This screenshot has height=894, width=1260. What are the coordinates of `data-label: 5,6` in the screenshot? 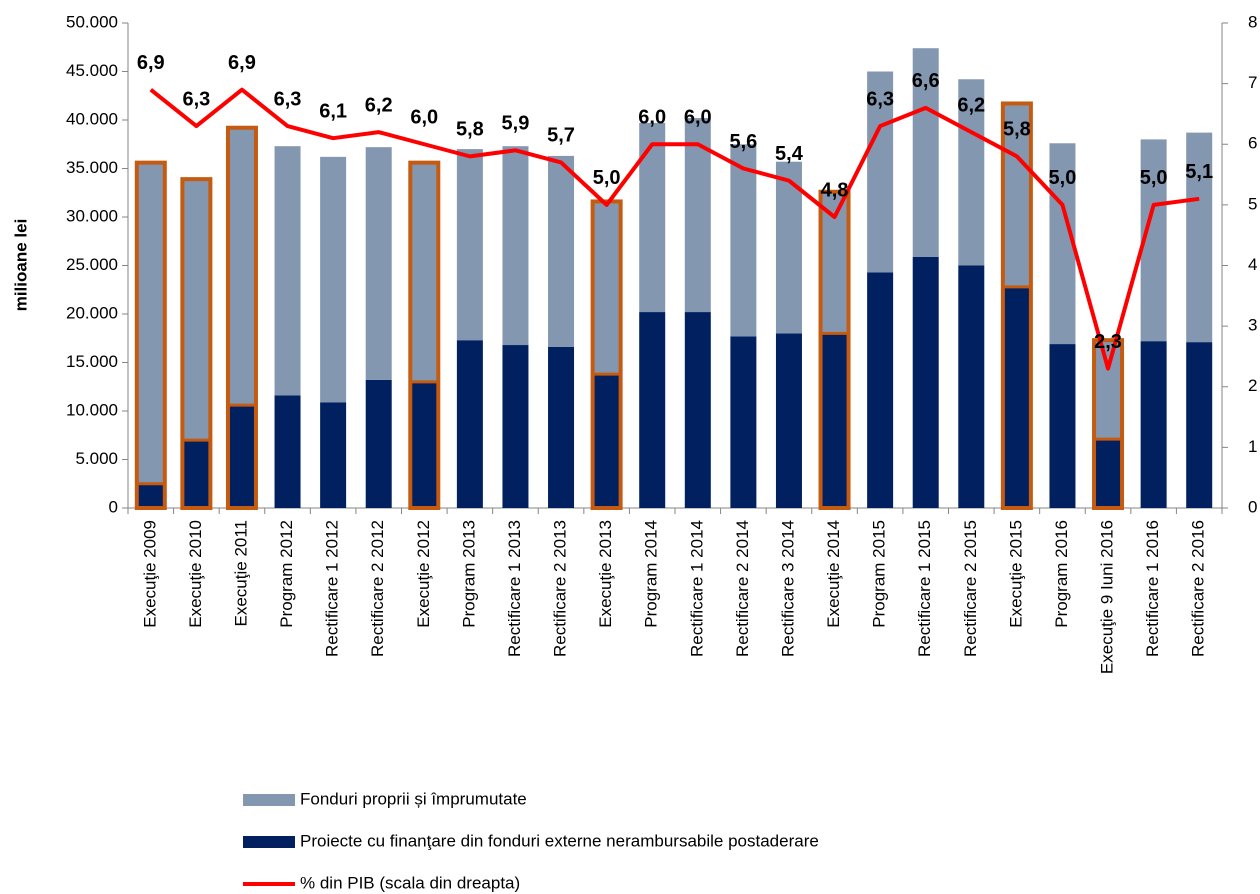 It's located at (743, 142).